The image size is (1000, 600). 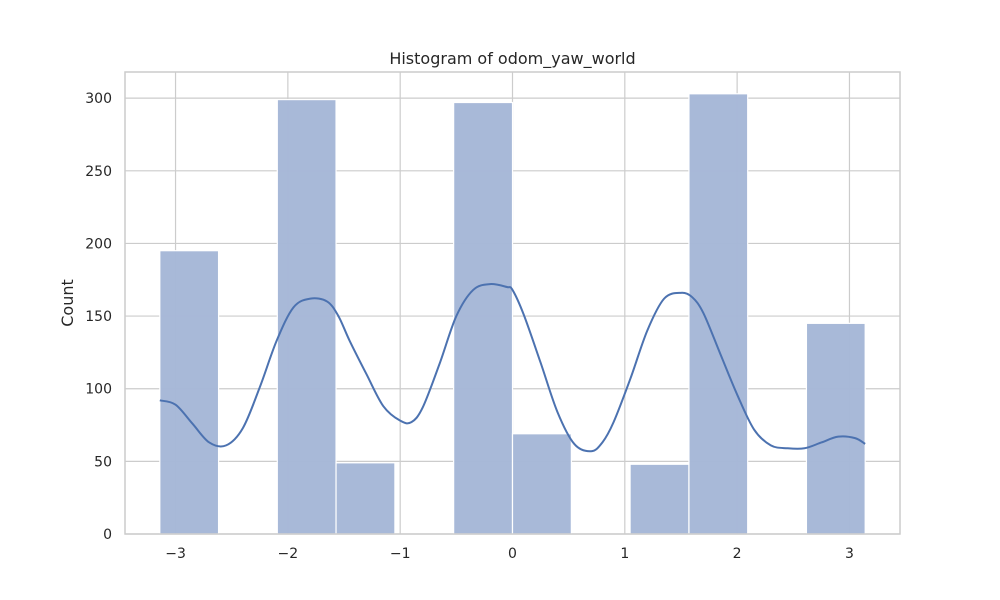 I want to click on chart-title: Histogram of odom_yaw_world, so click(x=512, y=59).